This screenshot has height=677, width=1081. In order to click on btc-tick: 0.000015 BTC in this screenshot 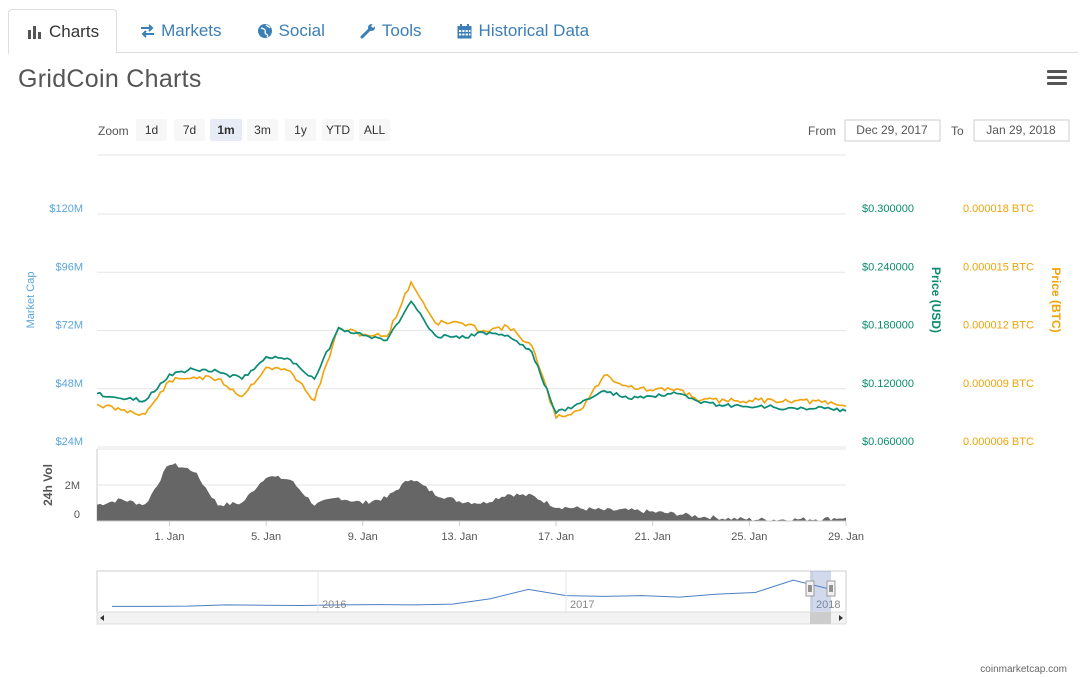, I will do `click(998, 267)`.